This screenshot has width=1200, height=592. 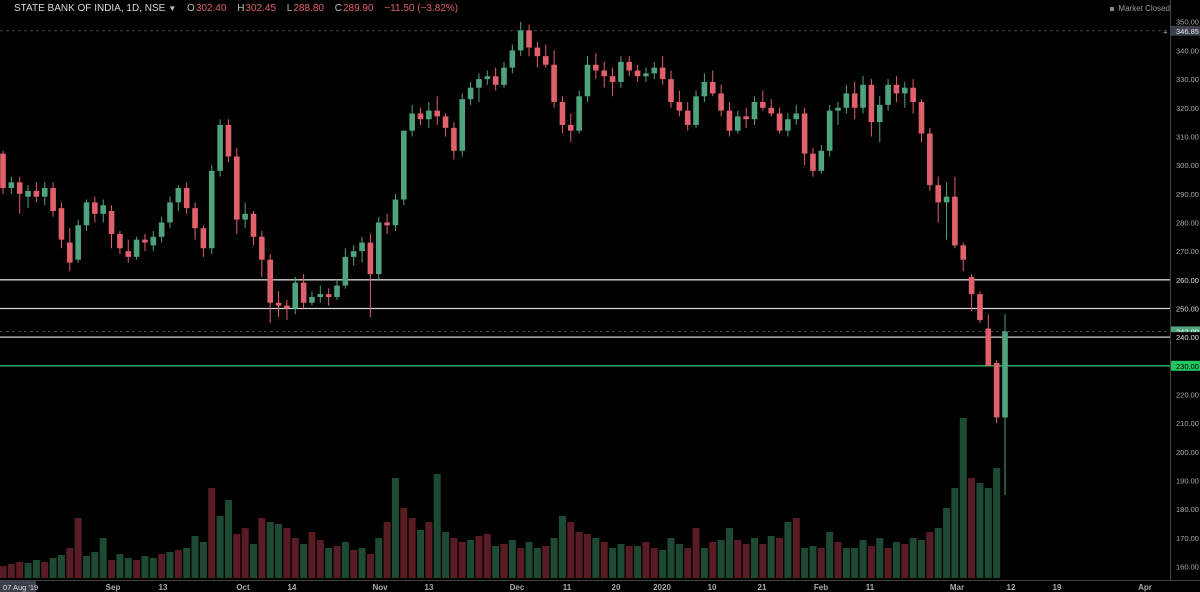 I want to click on close-value: 289.90, so click(x=358, y=8).